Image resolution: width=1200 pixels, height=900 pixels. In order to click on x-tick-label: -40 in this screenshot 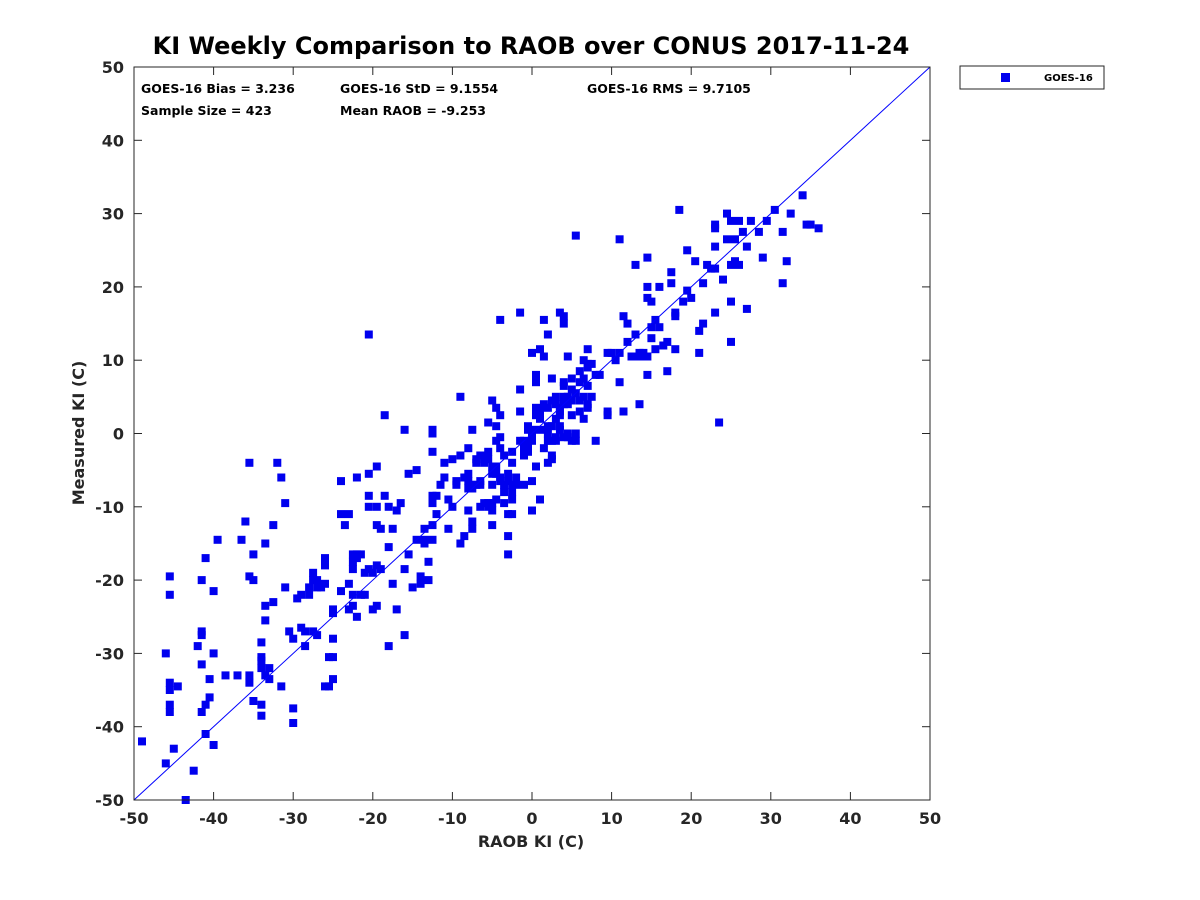, I will do `click(213, 818)`.